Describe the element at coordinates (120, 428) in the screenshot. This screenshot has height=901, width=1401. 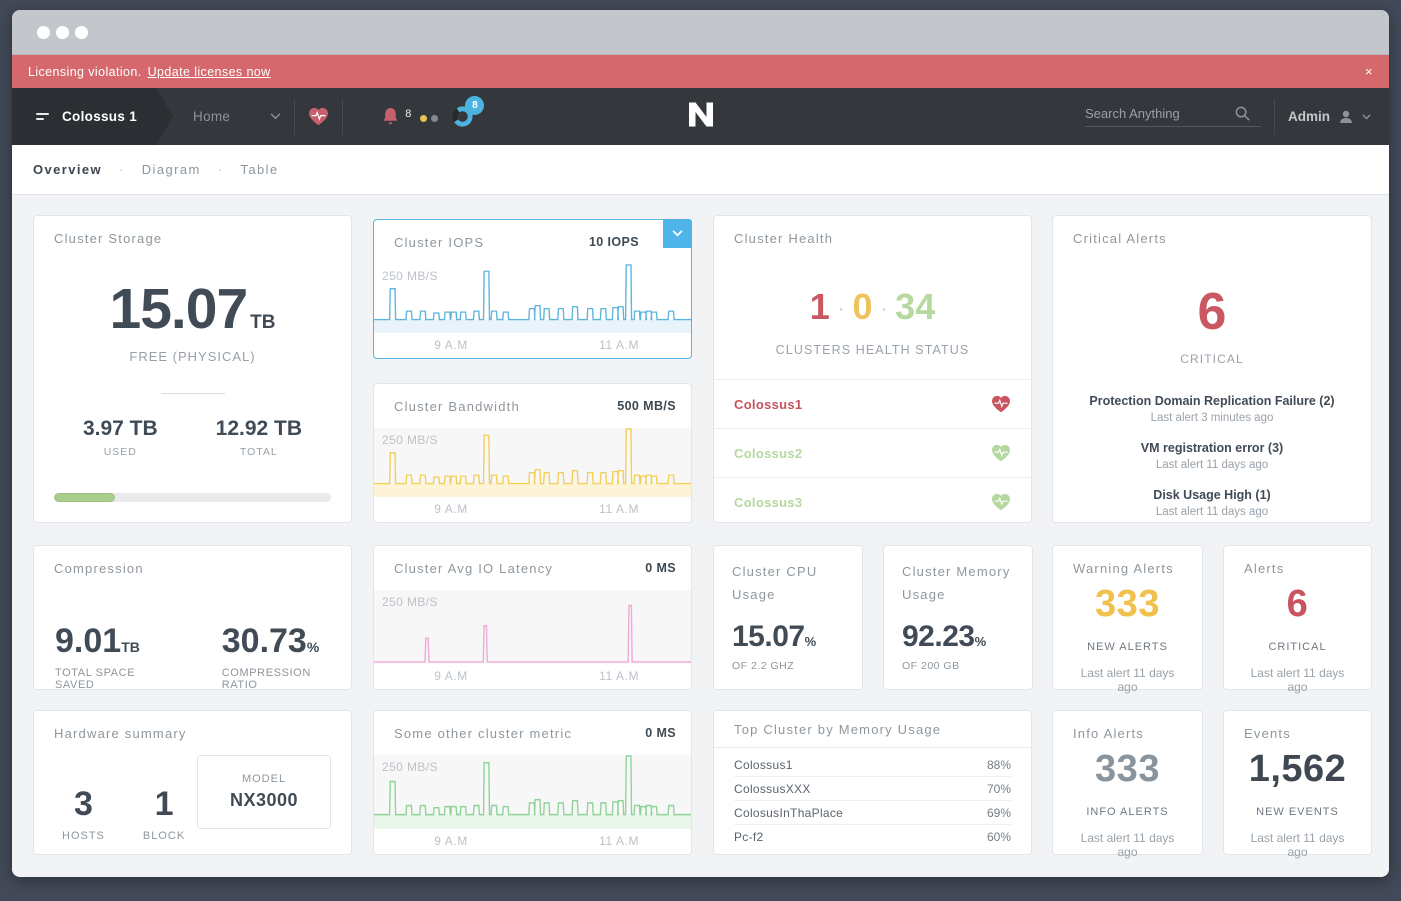
I see `storage-used-value: 3.97 TB` at that location.